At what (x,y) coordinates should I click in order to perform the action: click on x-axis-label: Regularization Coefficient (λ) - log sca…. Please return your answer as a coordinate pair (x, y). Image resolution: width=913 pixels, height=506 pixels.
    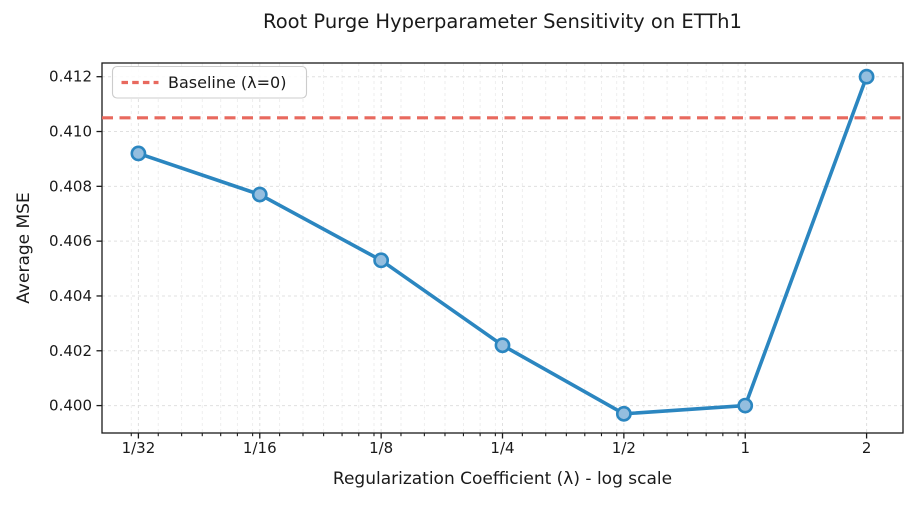
    Looking at the image, I should click on (502, 479).